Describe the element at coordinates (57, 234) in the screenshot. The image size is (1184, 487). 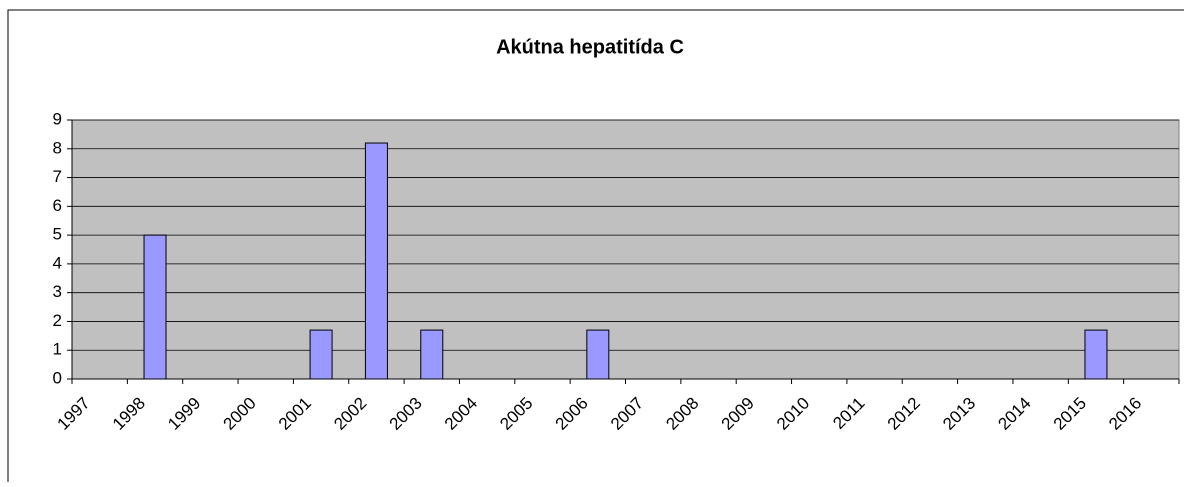
I see `y-tick-label: 5` at that location.